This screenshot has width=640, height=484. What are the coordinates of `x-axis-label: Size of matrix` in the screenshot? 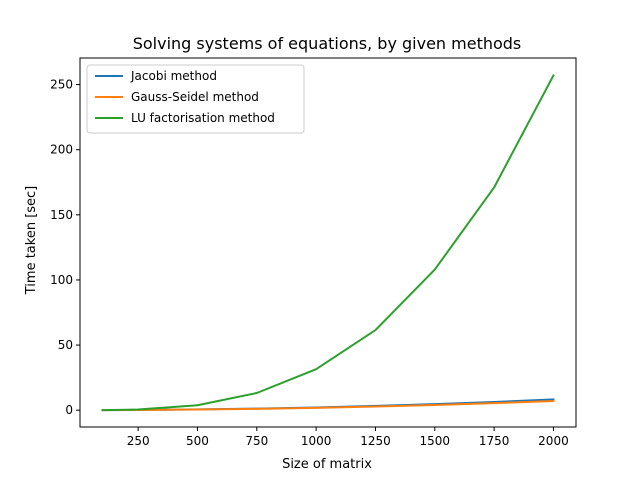 It's located at (327, 464).